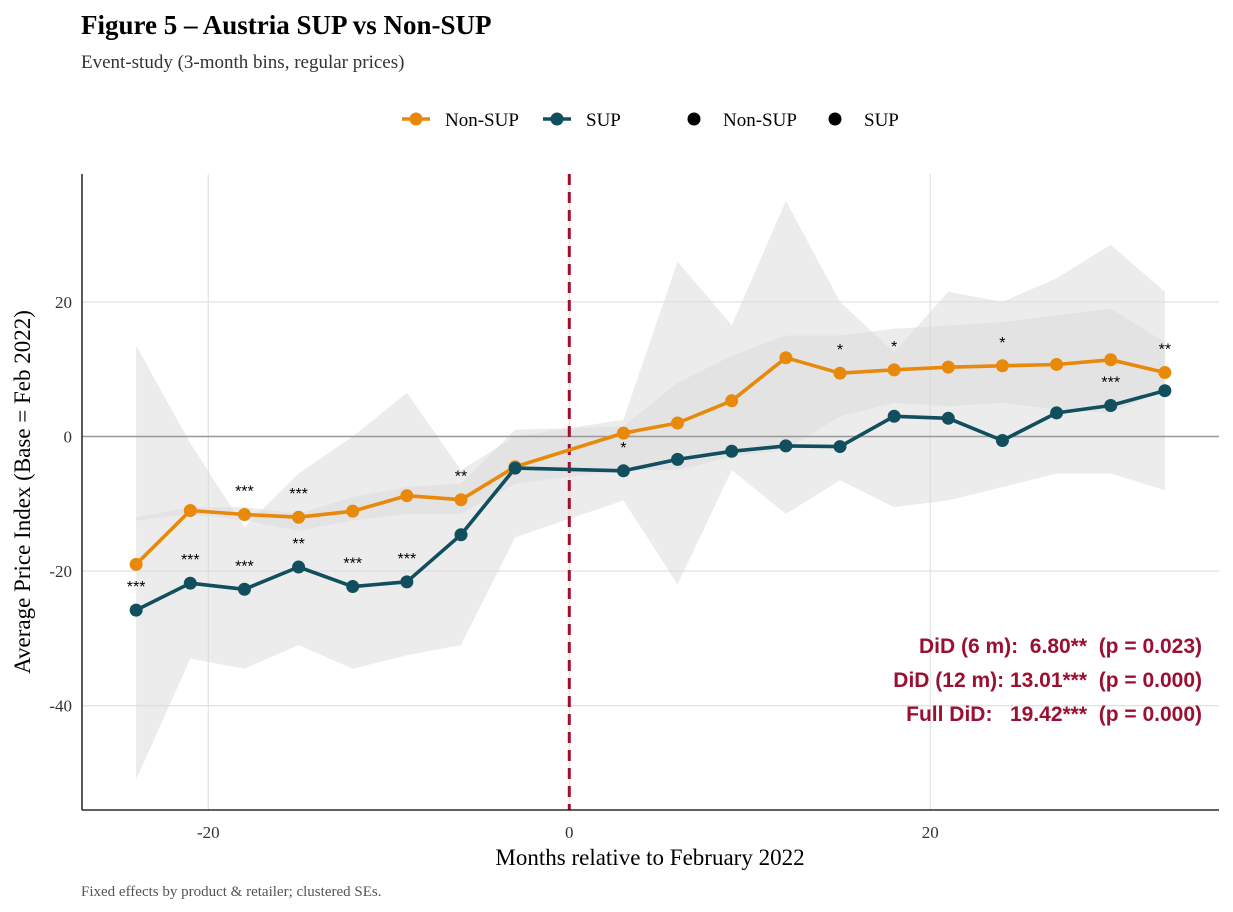 The image size is (1233, 912). What do you see at coordinates (208, 832) in the screenshot?
I see `x-tick-label: -20` at bounding box center [208, 832].